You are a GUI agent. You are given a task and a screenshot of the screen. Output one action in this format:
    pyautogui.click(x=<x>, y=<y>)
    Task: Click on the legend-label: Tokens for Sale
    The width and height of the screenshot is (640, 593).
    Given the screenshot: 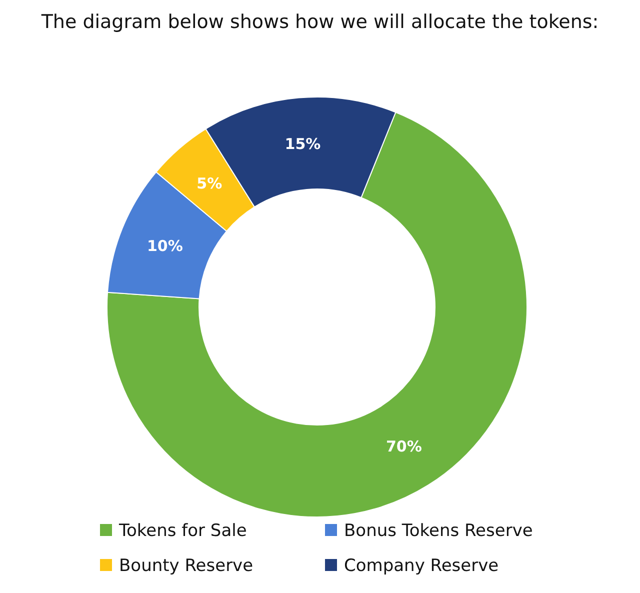 What is the action you would take?
    pyautogui.click(x=182, y=530)
    